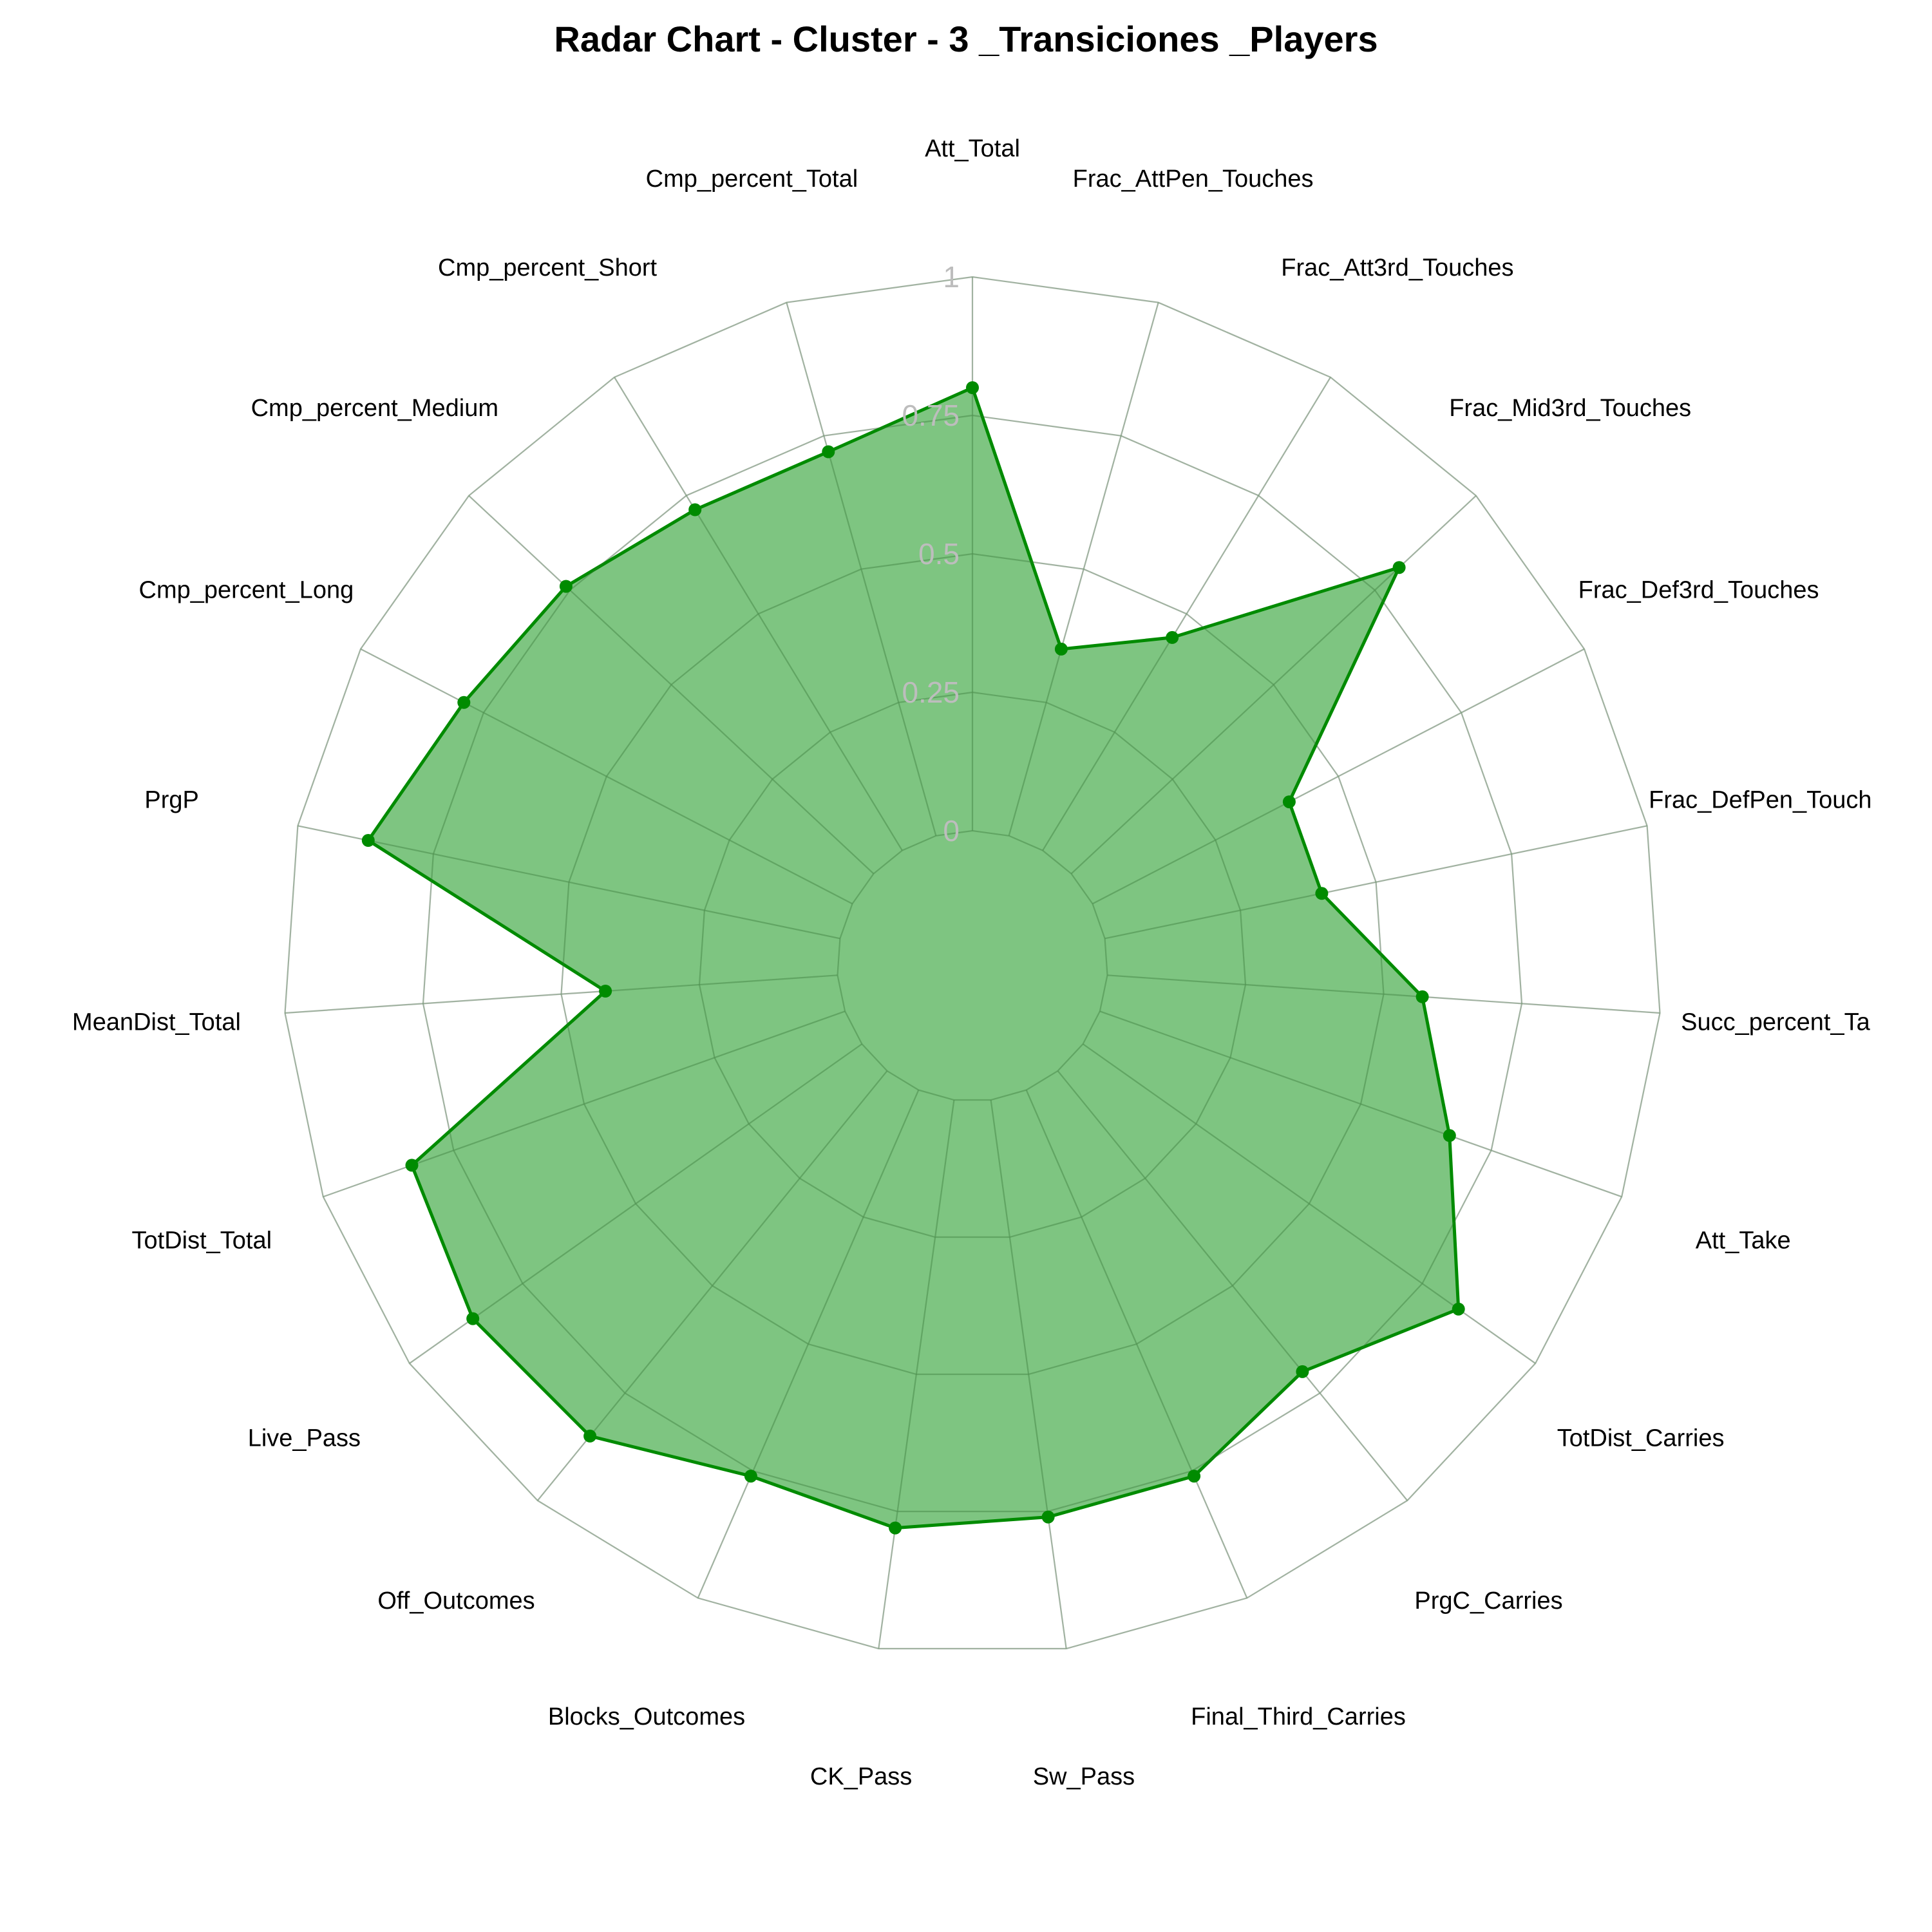 Image resolution: width=1932 pixels, height=1932 pixels. Describe the element at coordinates (1488, 1601) in the screenshot. I see `axis-label: PrgC_Carries` at that location.